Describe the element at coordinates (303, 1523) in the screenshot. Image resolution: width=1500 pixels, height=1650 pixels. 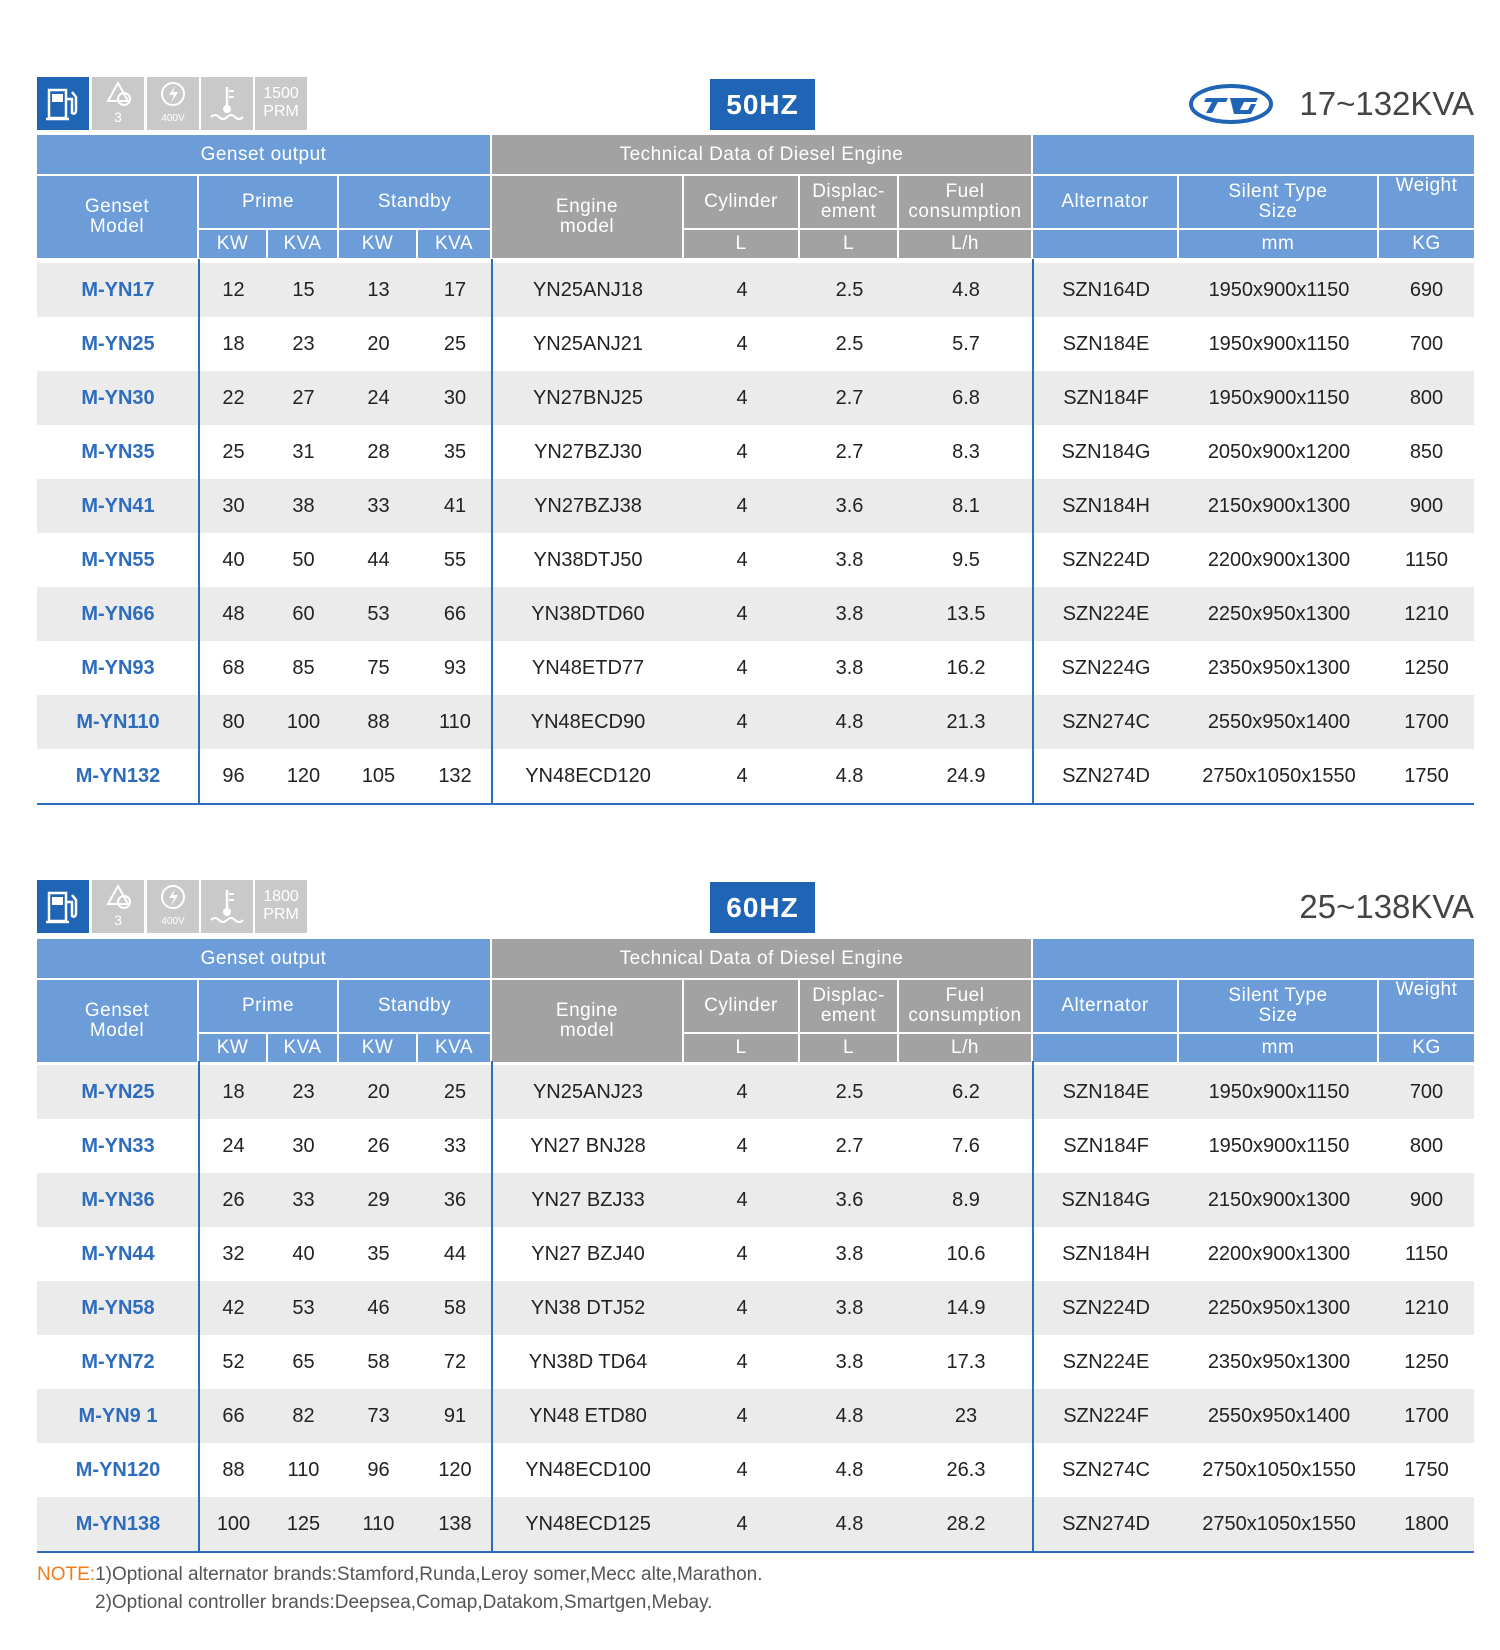
I see `table-cell: 125` at that location.